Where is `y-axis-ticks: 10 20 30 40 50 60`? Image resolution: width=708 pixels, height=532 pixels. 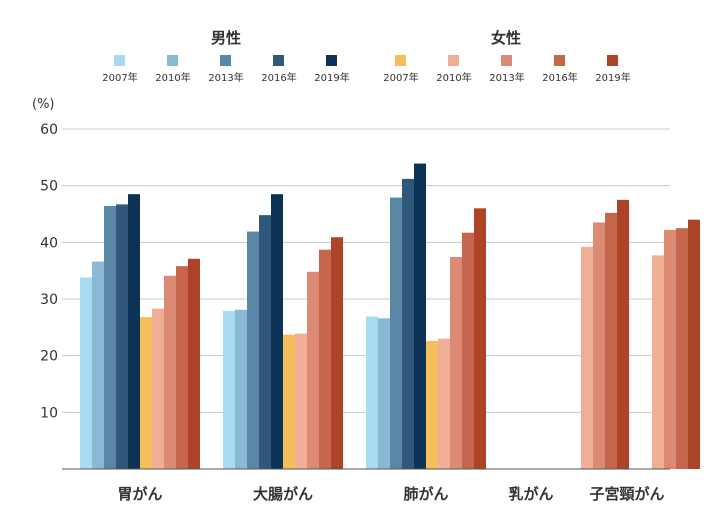
y-axis-ticks: 10 20 30 40 50 60 is located at coordinates (49, 271).